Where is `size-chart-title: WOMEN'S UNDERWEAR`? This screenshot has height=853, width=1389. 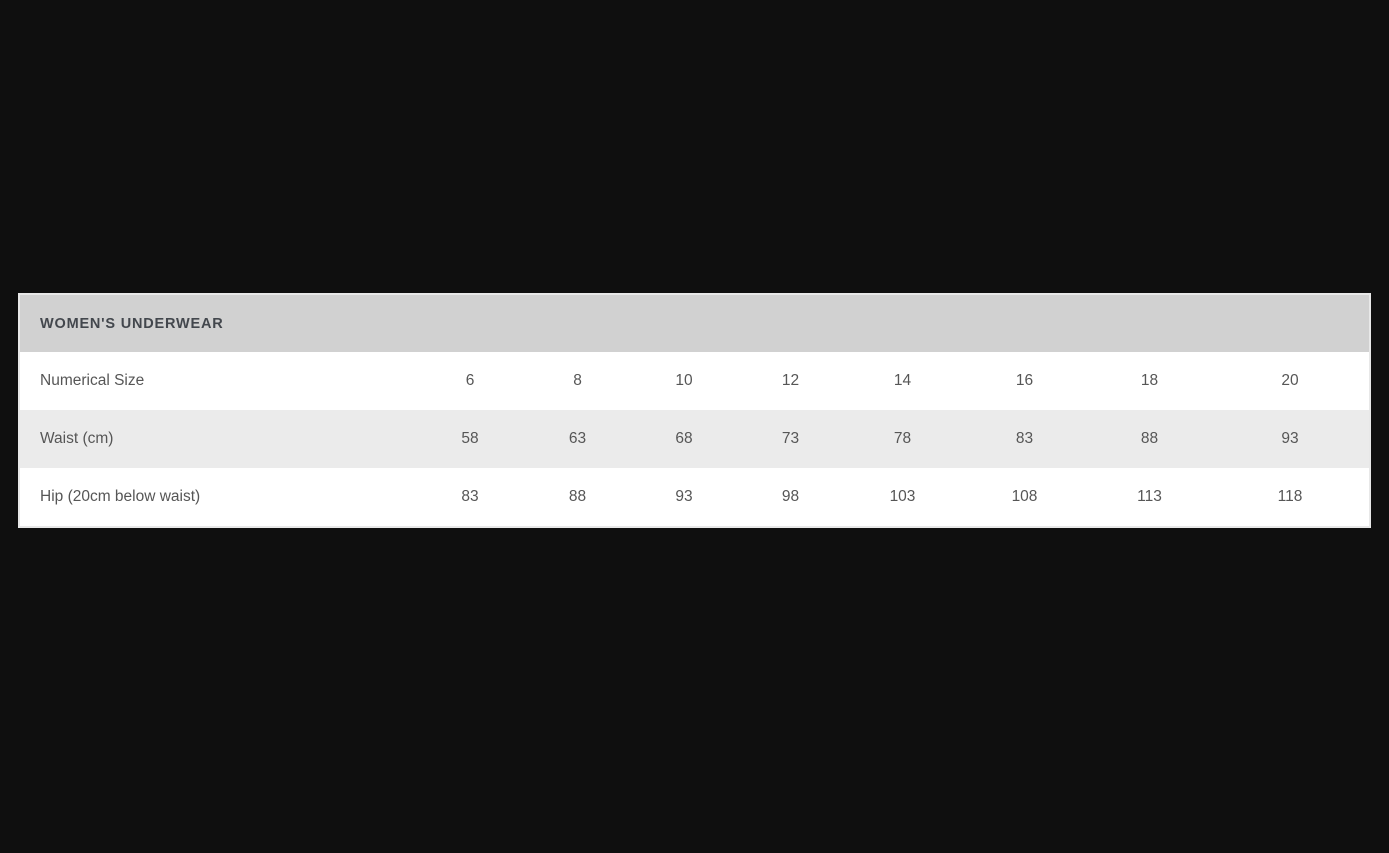 size-chart-title: WOMEN'S UNDERWEAR is located at coordinates (695, 323).